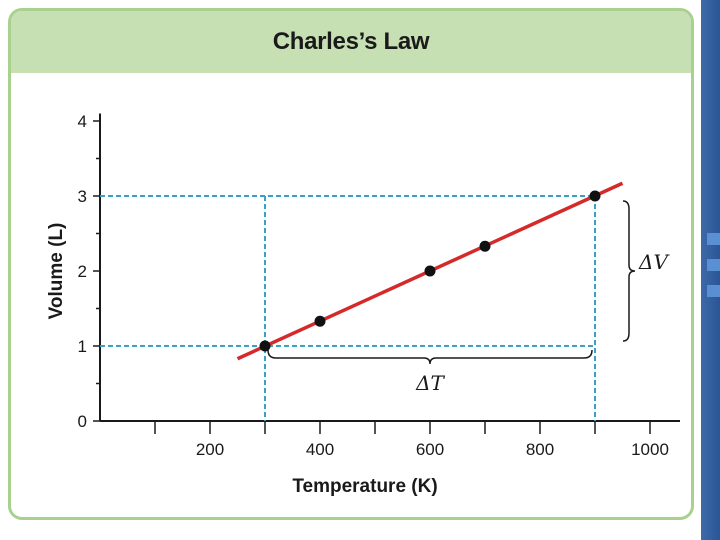  What do you see at coordinates (82, 421) in the screenshot?
I see `y-tick-label: 0` at bounding box center [82, 421].